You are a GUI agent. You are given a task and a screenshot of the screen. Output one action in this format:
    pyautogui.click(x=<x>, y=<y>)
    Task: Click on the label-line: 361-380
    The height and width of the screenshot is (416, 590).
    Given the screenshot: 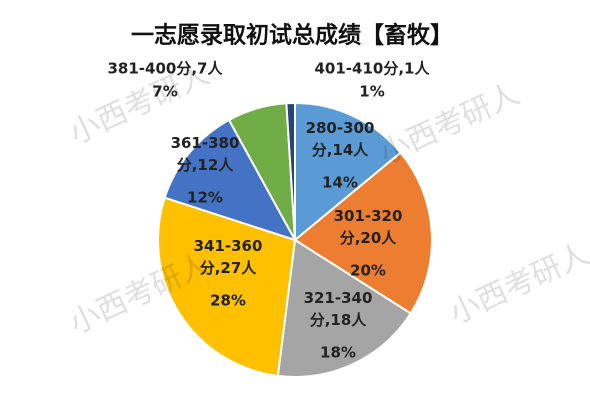 What is the action you would take?
    pyautogui.click(x=205, y=143)
    